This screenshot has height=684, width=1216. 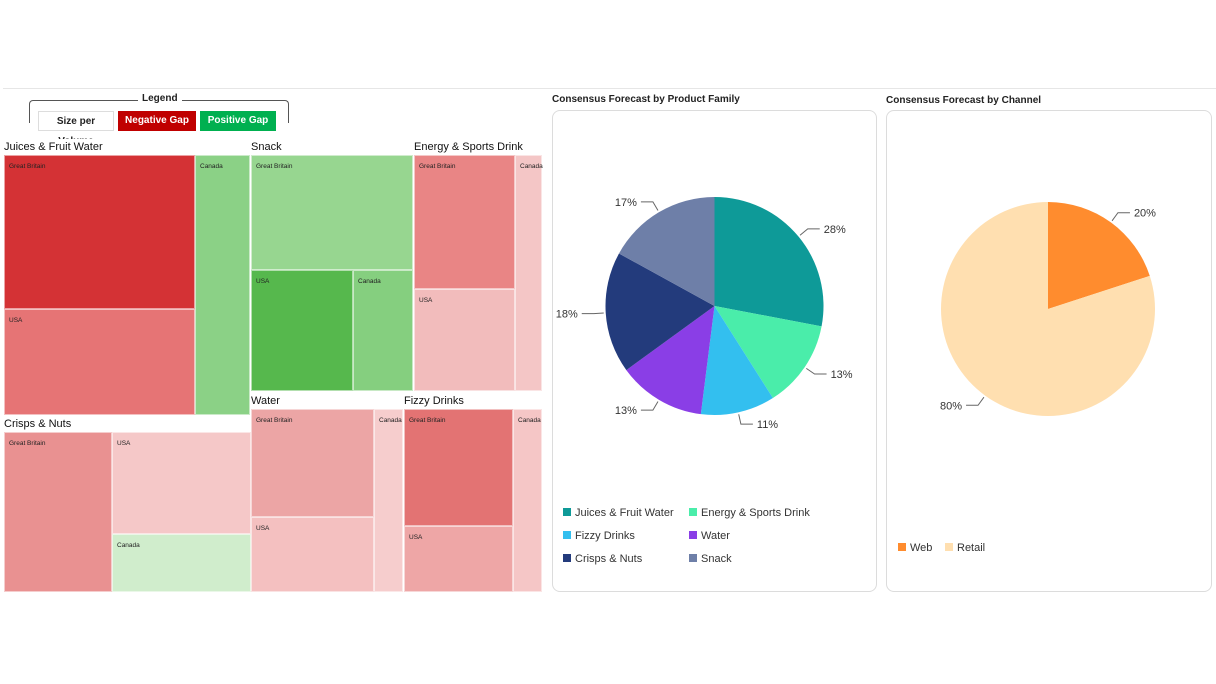 I want to click on channel-legend-item: Web, so click(x=915, y=548).